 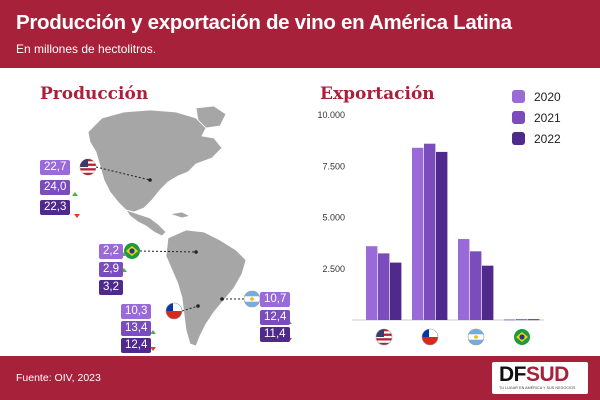 What do you see at coordinates (476, 337) in the screenshot?
I see `flag-argentina-icon` at bounding box center [476, 337].